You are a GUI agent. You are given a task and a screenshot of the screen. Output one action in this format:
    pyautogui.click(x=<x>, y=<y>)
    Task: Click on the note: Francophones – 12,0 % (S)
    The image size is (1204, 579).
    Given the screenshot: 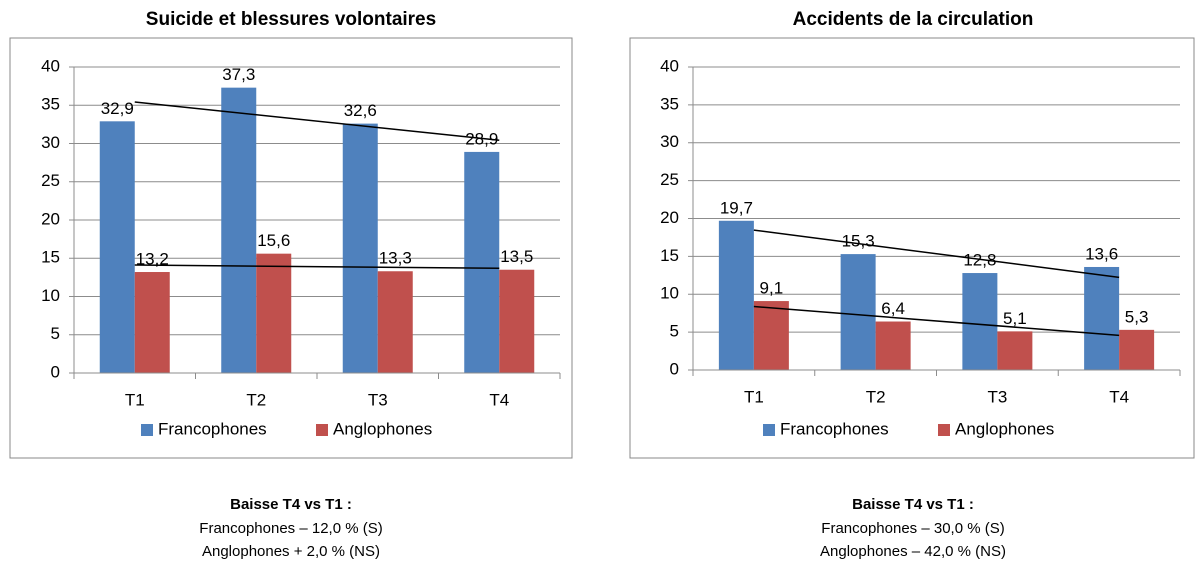 What is the action you would take?
    pyautogui.click(x=290, y=528)
    